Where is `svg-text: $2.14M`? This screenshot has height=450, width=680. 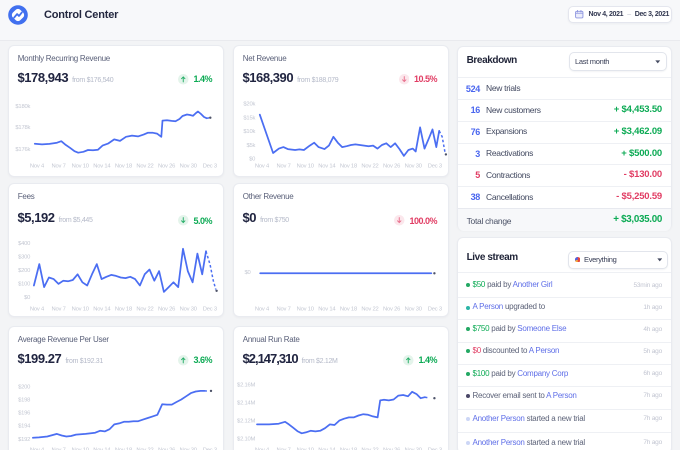
svg-text: $2.14M is located at coordinates (246, 403).